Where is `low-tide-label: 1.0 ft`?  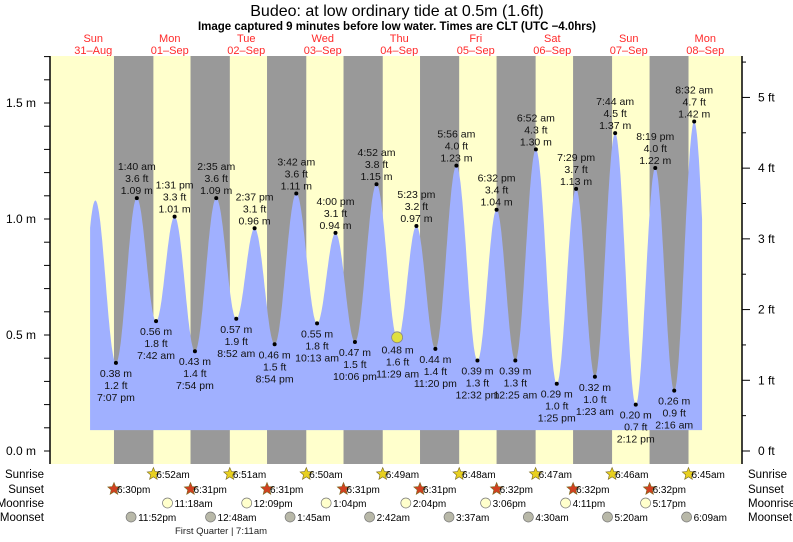 low-tide-label: 1.0 ft is located at coordinates (594, 400).